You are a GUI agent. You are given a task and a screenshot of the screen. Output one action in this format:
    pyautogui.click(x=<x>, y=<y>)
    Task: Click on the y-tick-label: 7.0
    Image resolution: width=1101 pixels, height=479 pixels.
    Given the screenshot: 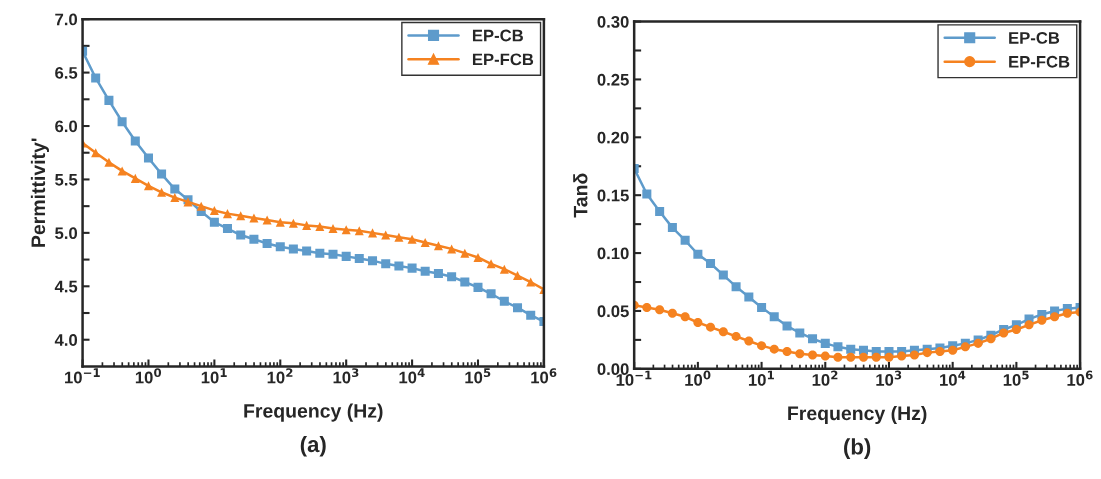 What is the action you would take?
    pyautogui.click(x=66, y=19)
    